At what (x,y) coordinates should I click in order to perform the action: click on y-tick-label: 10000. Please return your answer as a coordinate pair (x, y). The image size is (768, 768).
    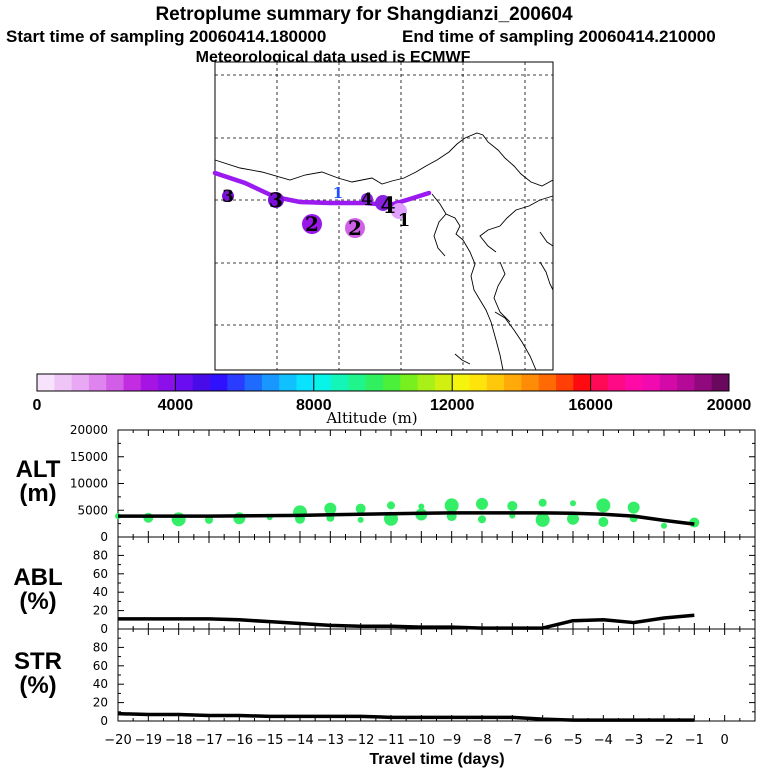
    Looking at the image, I should click on (89, 484).